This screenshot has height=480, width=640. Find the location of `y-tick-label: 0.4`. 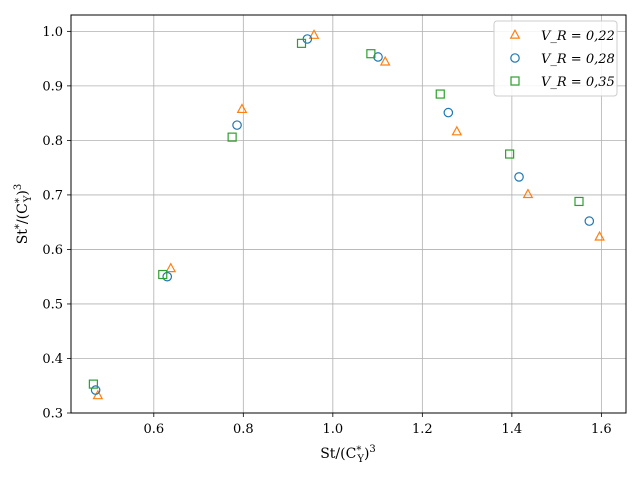

y-tick-label: 0.4 is located at coordinates (52, 359).